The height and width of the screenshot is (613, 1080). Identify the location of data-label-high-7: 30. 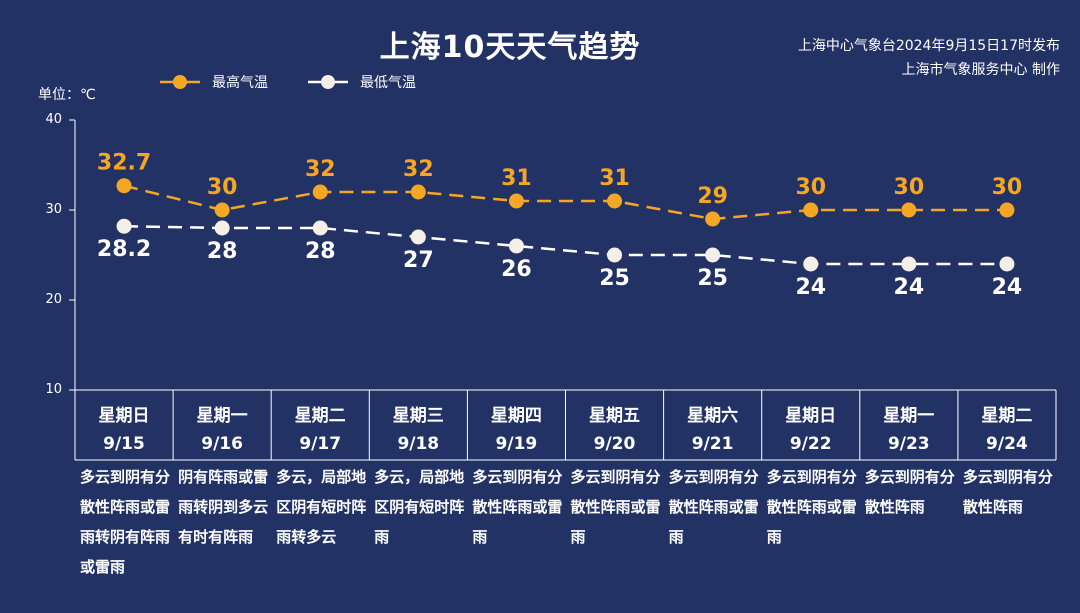
(810, 187).